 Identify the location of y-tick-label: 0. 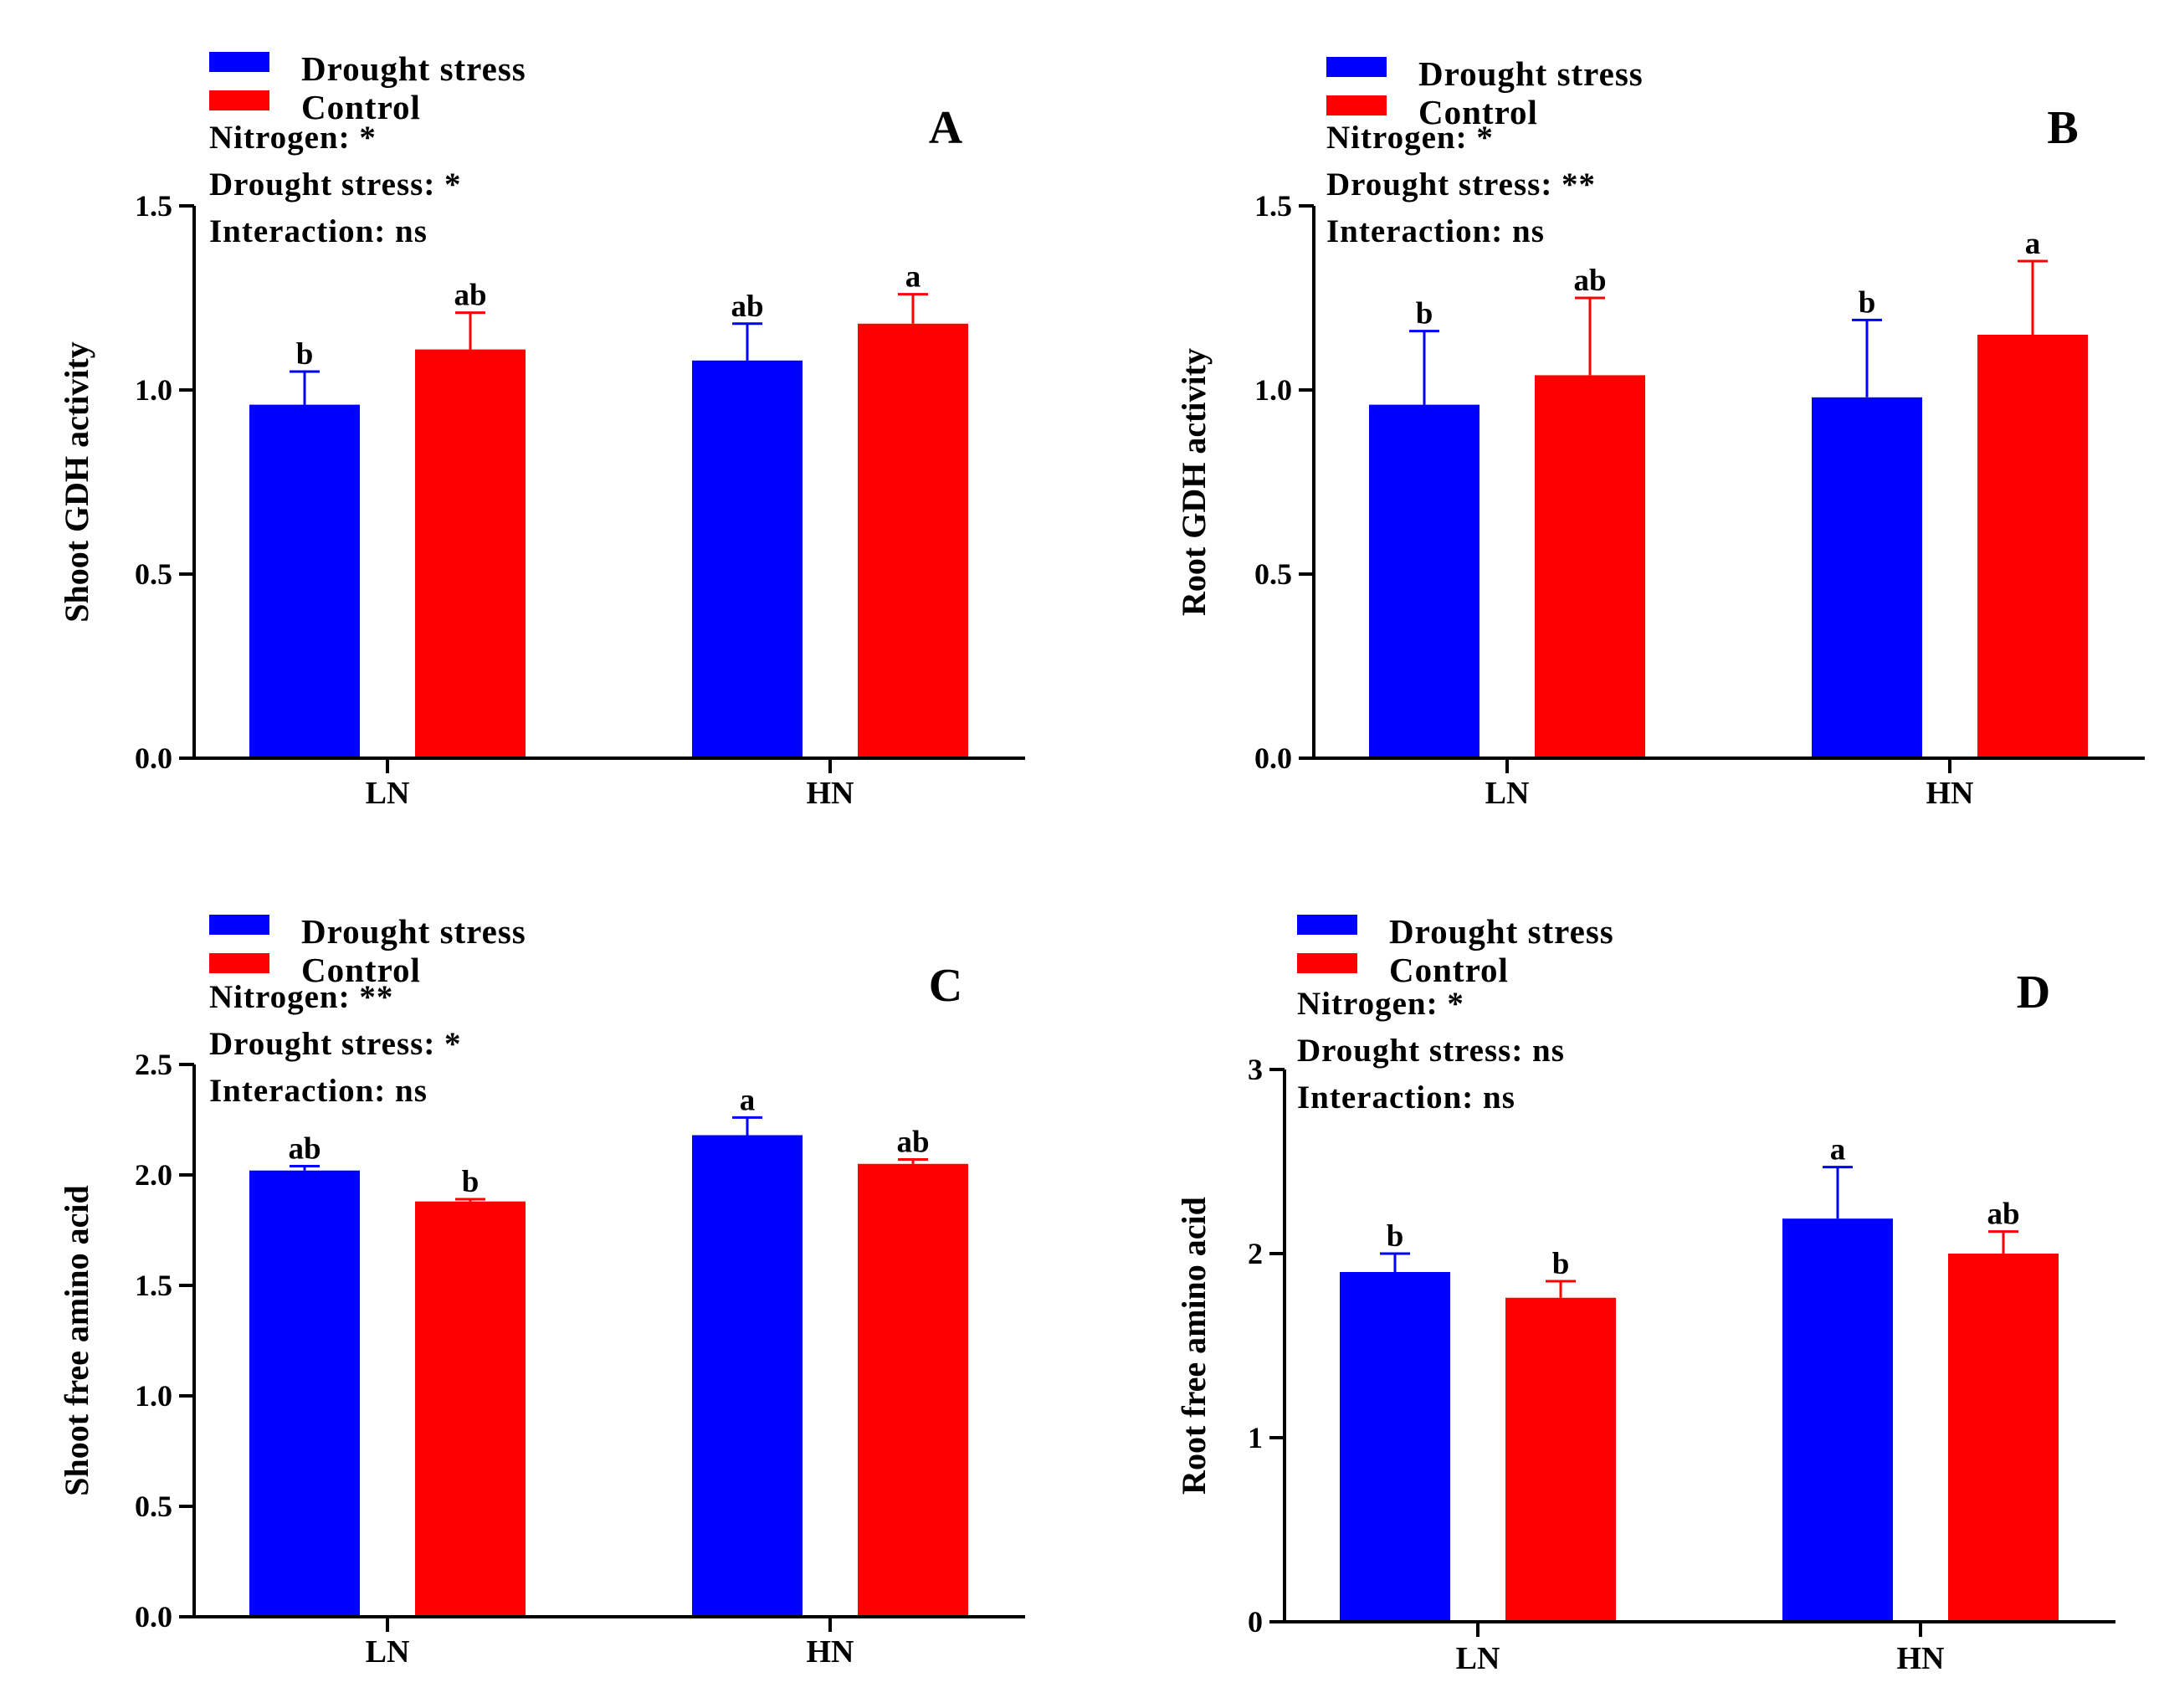
(1255, 1622).